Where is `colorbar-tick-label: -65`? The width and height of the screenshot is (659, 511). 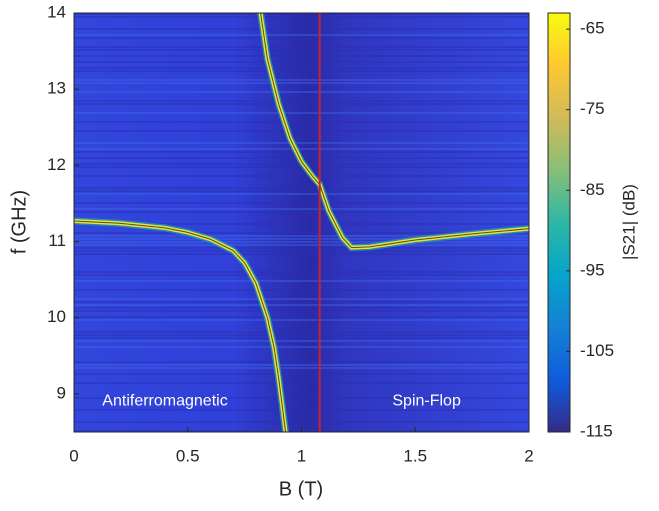 colorbar-tick-label: -65 is located at coordinates (592, 28).